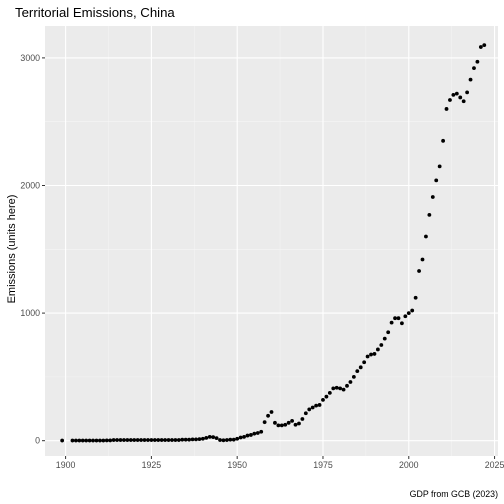  I want to click on x-tick-label: 2000, so click(409, 465).